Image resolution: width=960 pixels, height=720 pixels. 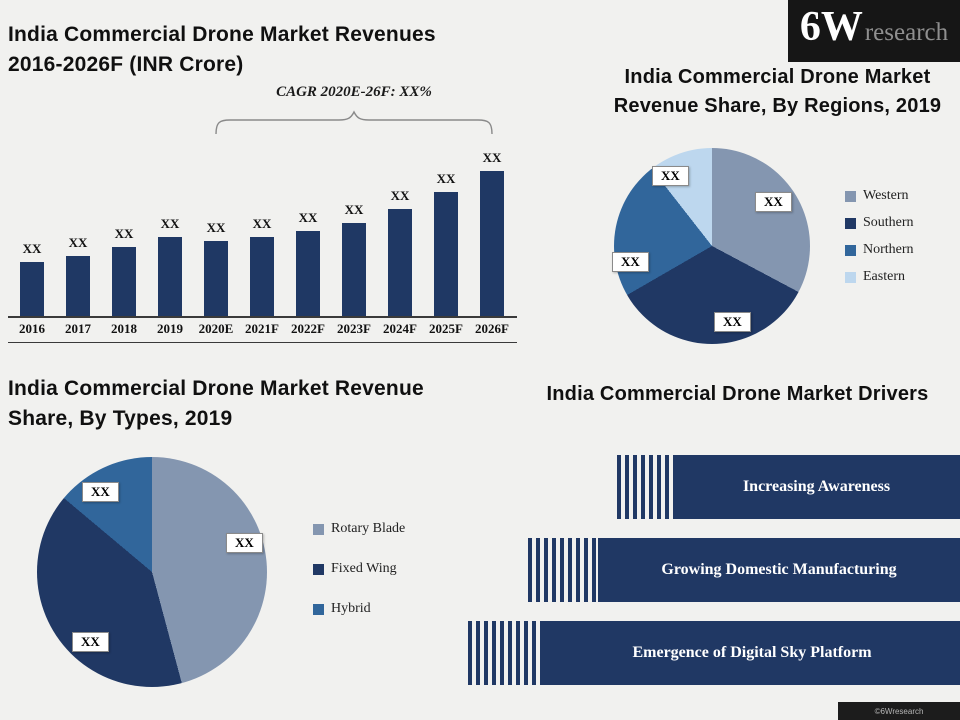 I want to click on legend-item-rotary-blade: Rotary Blade, so click(x=359, y=529).